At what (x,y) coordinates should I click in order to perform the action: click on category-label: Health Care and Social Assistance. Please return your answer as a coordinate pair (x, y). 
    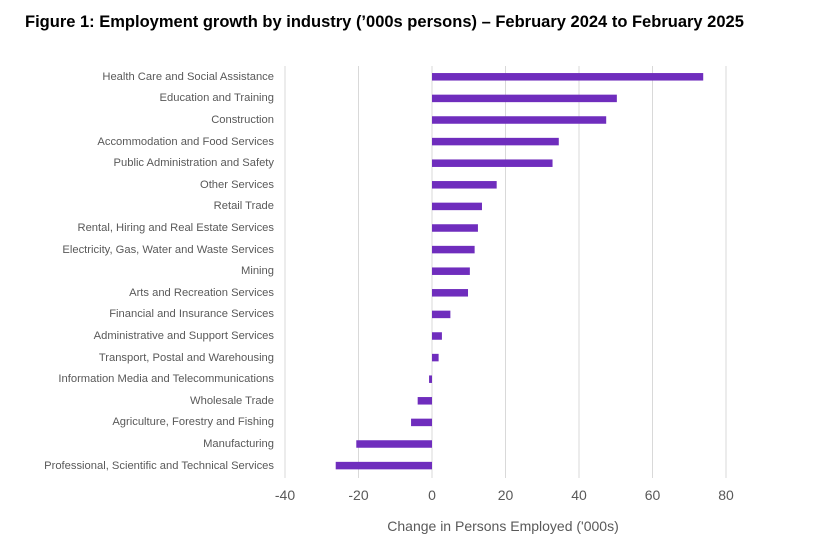
    Looking at the image, I should click on (188, 76).